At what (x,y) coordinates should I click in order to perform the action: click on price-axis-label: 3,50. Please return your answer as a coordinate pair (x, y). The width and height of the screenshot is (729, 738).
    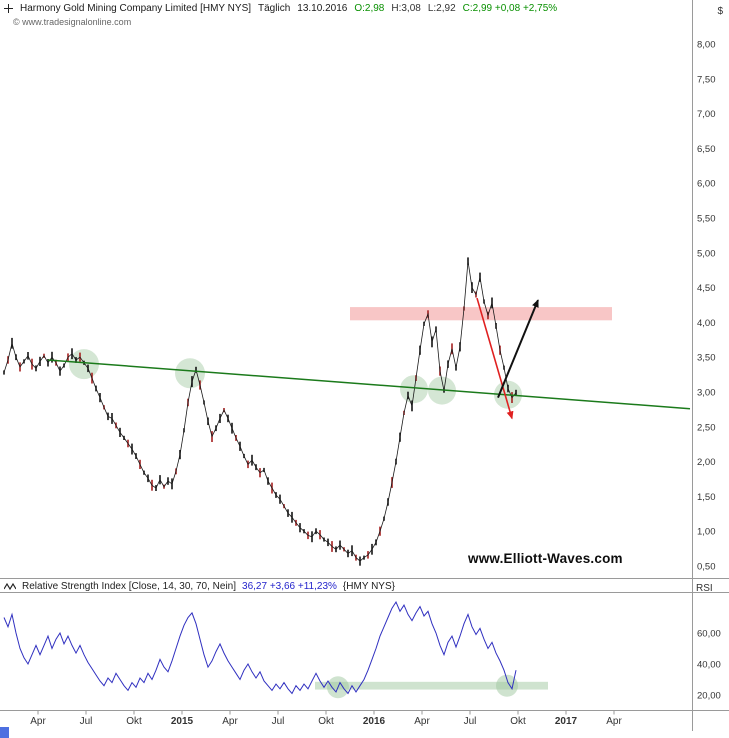
    Looking at the image, I should click on (706, 358).